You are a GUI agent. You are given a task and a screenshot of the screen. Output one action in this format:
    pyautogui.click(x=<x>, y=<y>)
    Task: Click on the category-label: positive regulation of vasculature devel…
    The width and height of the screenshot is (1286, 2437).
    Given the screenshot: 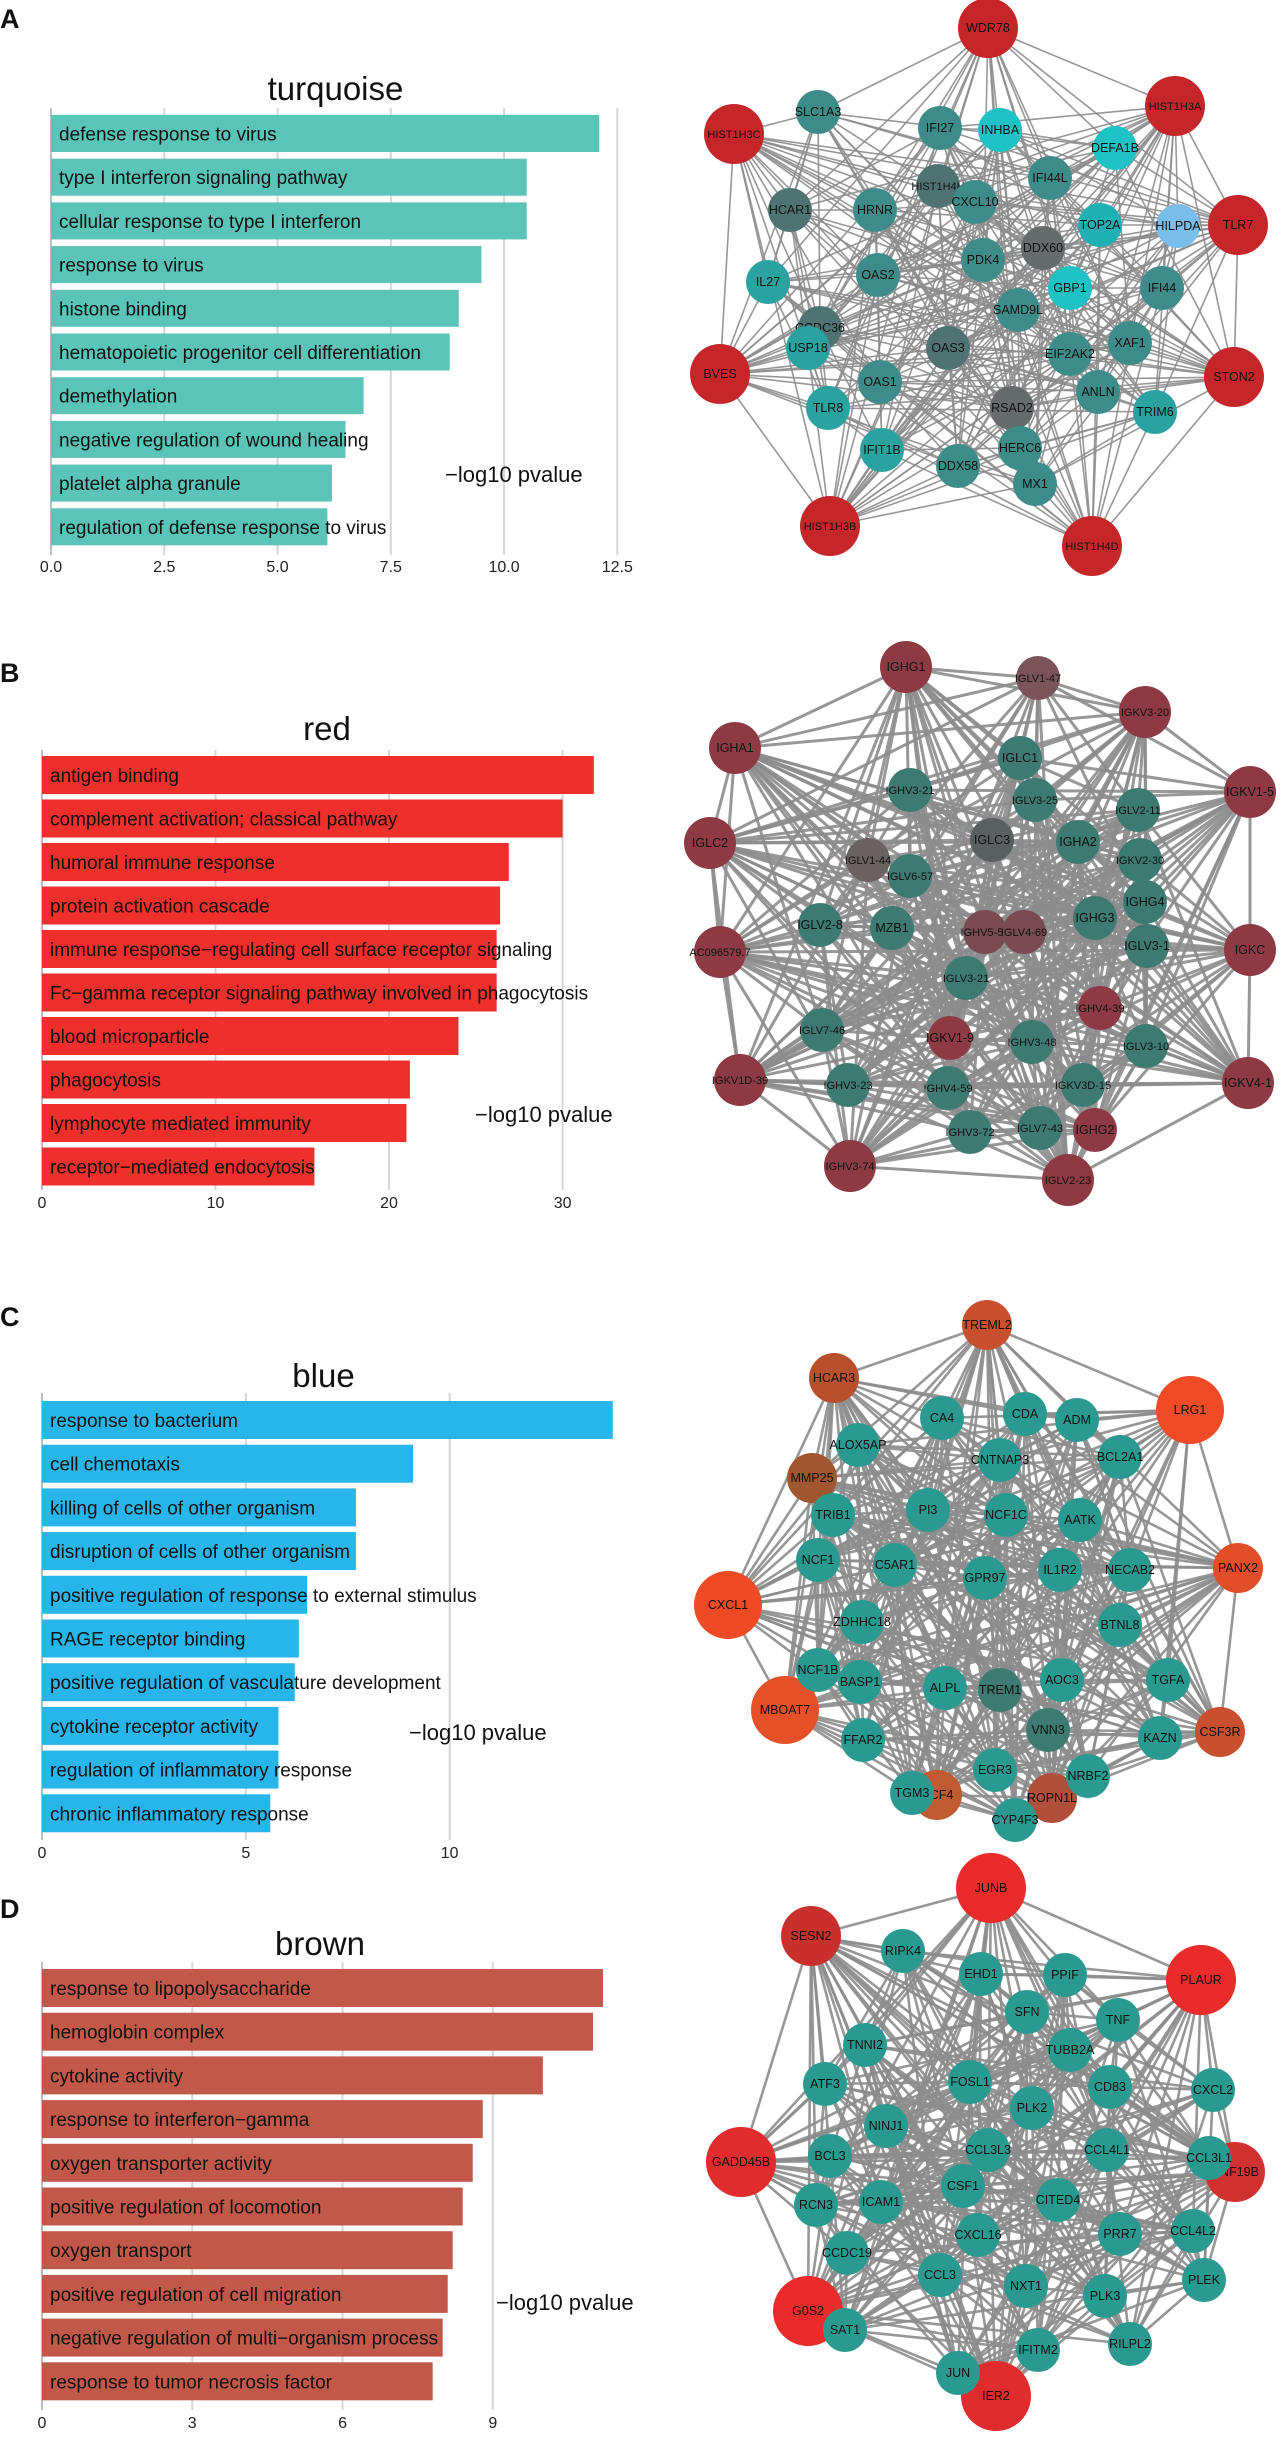 What is the action you would take?
    pyautogui.click(x=246, y=1683)
    